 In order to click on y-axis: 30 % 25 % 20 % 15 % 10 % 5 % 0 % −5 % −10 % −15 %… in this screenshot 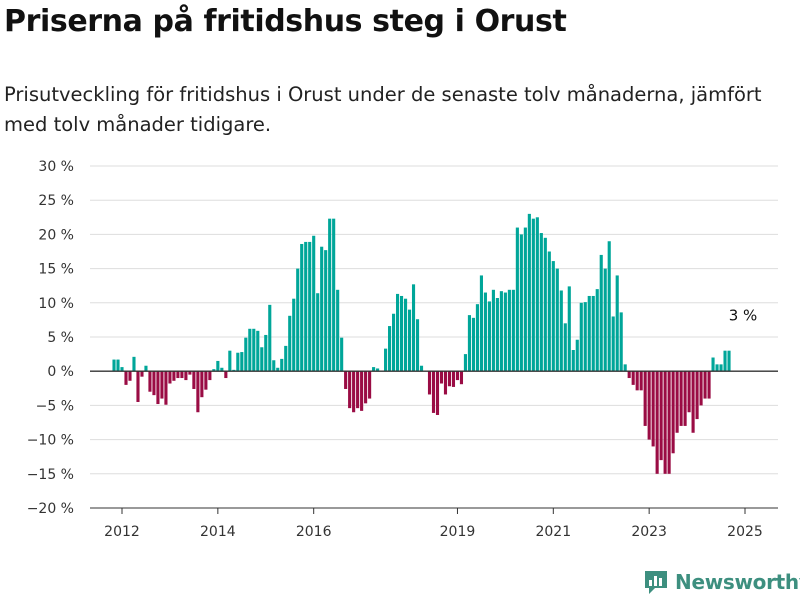, I will do `click(50, 338)`.